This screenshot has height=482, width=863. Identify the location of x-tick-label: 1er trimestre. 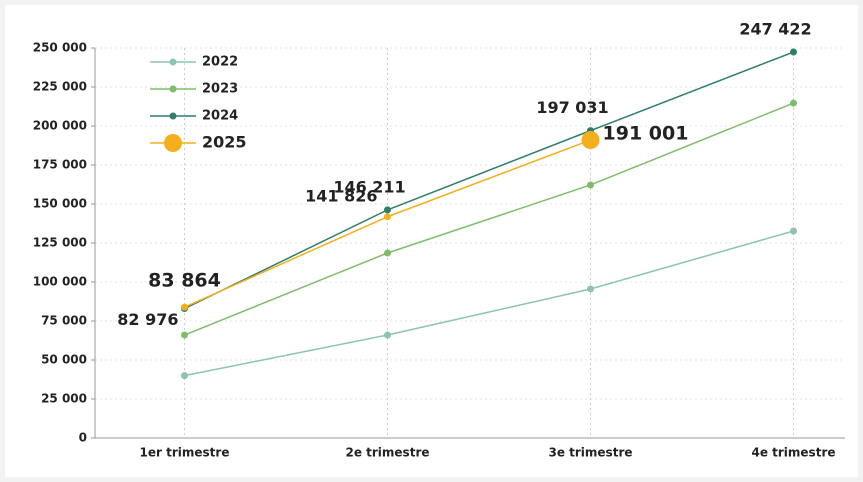
(185, 453).